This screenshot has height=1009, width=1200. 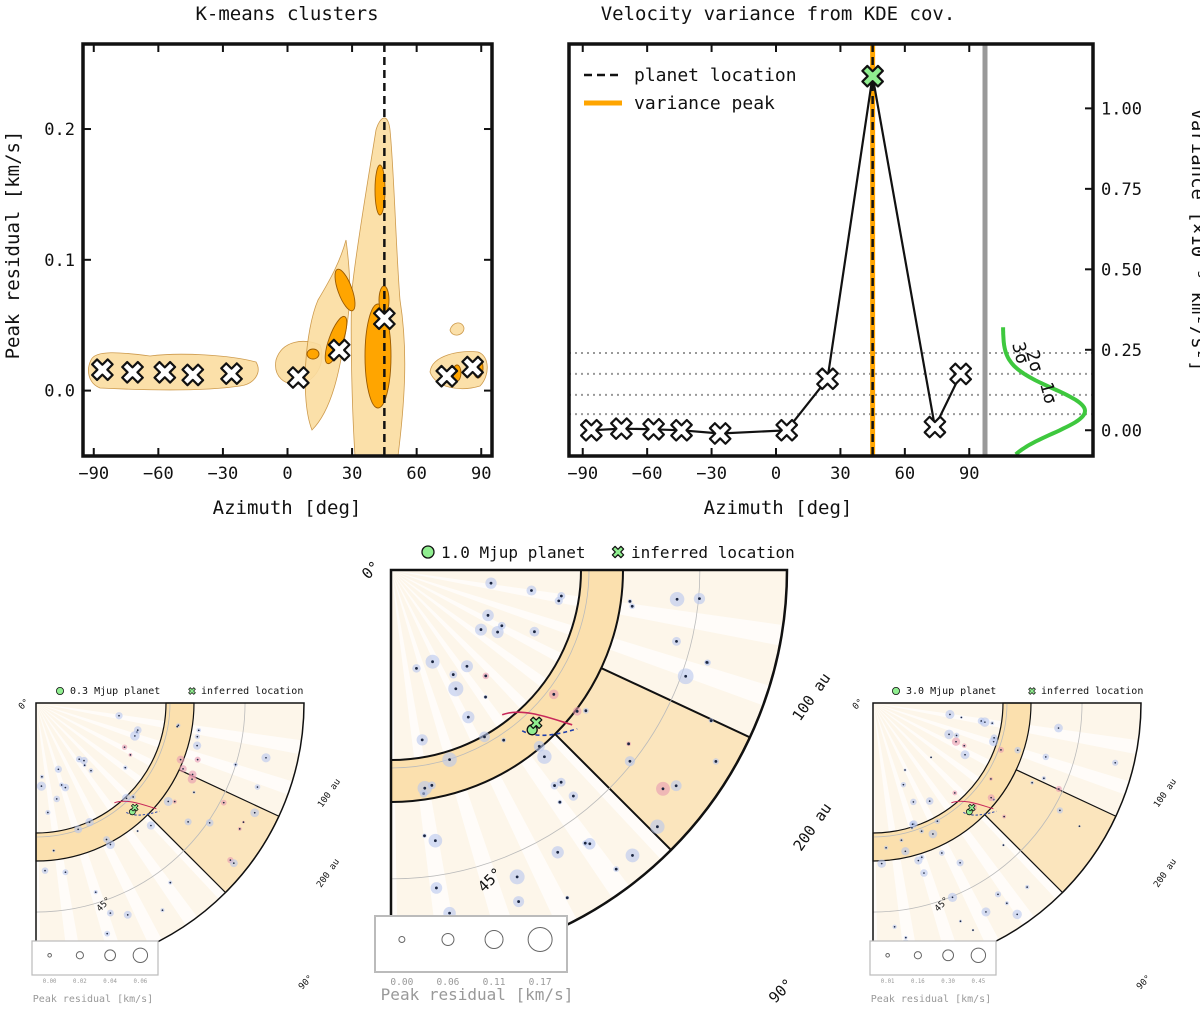 What do you see at coordinates (252, 691) in the screenshot?
I see `panel0-legend-inferred: inferred location` at bounding box center [252, 691].